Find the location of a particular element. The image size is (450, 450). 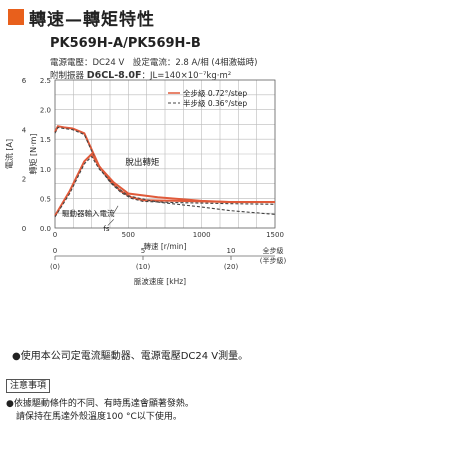

page-title: 轉速—轉矩特性 is located at coordinates (92, 20).